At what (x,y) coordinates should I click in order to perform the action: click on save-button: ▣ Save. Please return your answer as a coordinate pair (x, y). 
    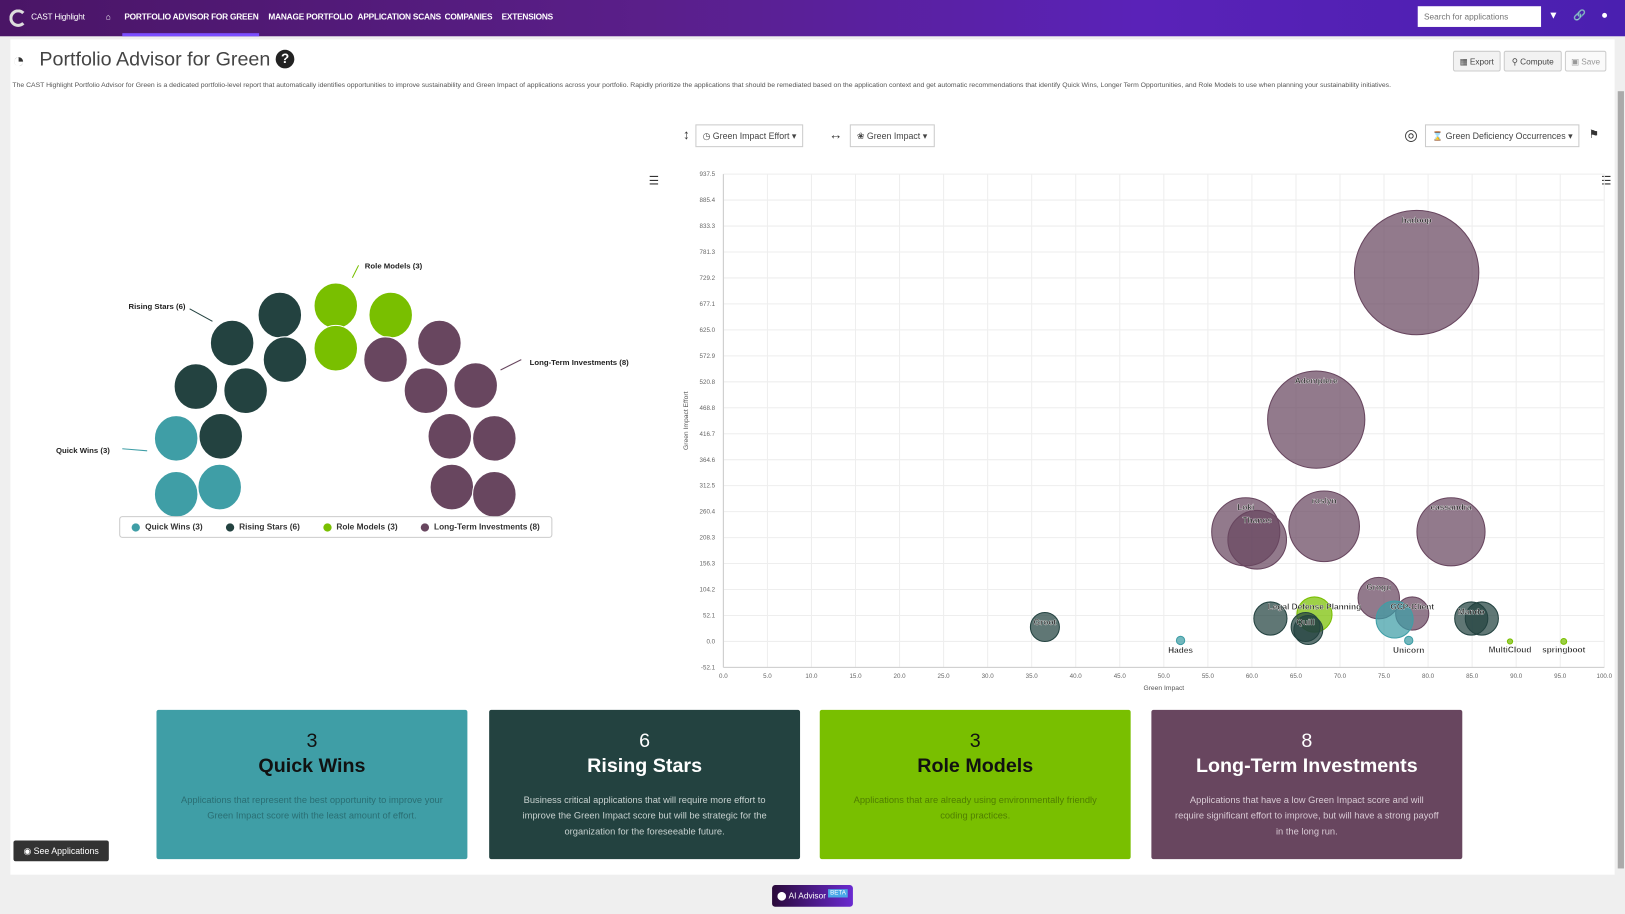
    Looking at the image, I should click on (1585, 61).